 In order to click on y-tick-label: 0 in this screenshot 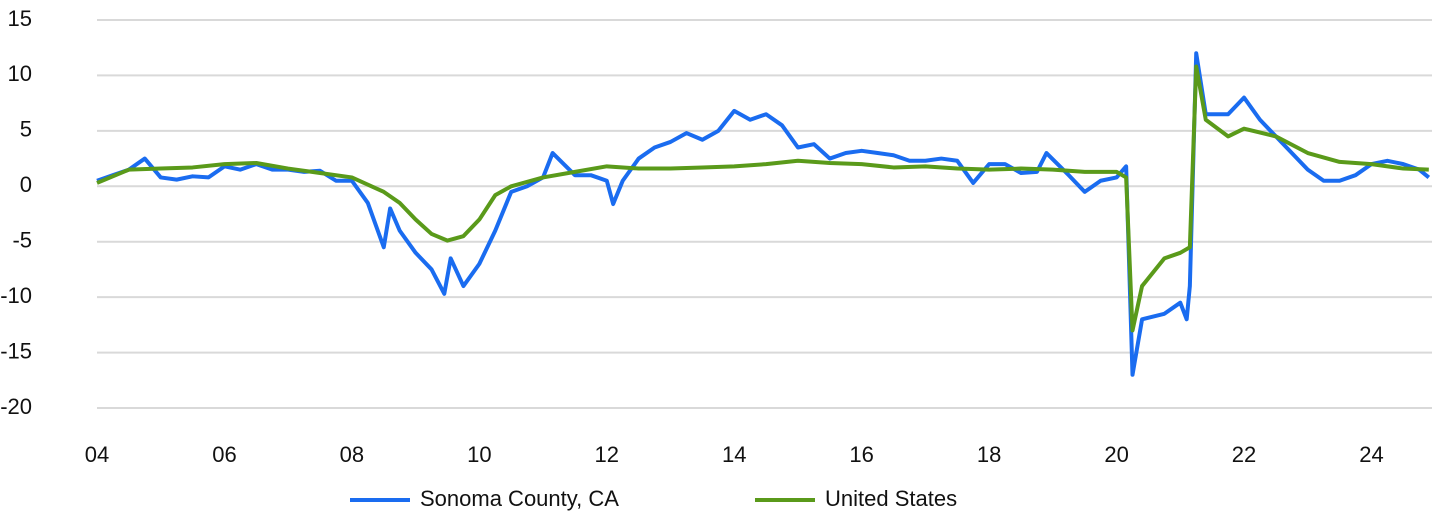, I will do `click(26, 184)`.